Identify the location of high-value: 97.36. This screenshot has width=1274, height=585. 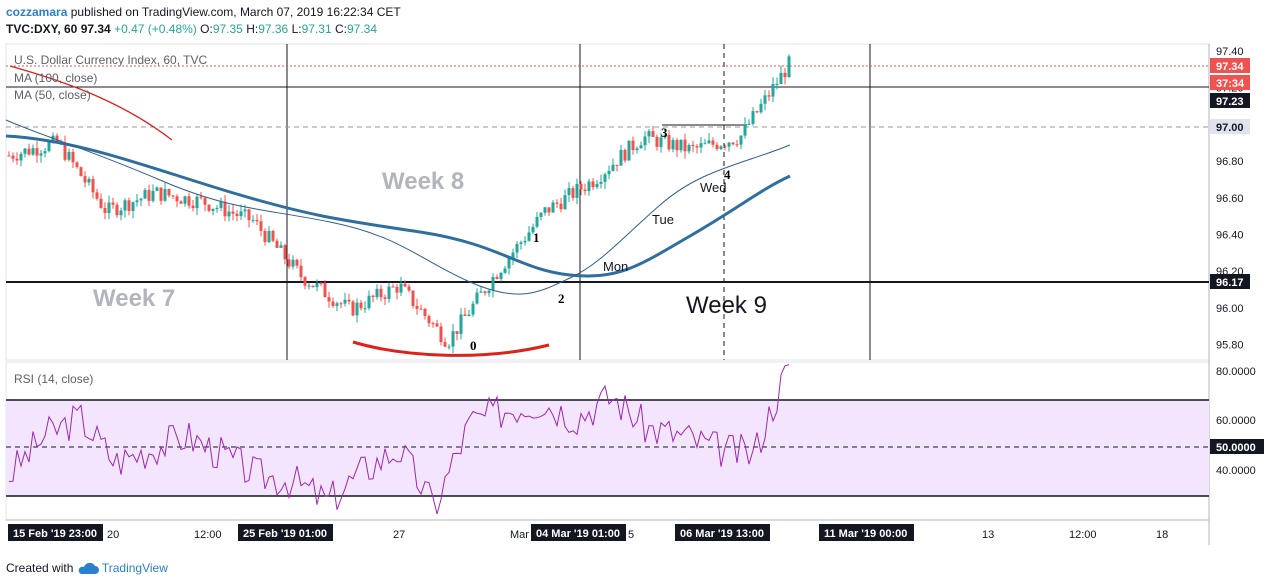
(273, 29).